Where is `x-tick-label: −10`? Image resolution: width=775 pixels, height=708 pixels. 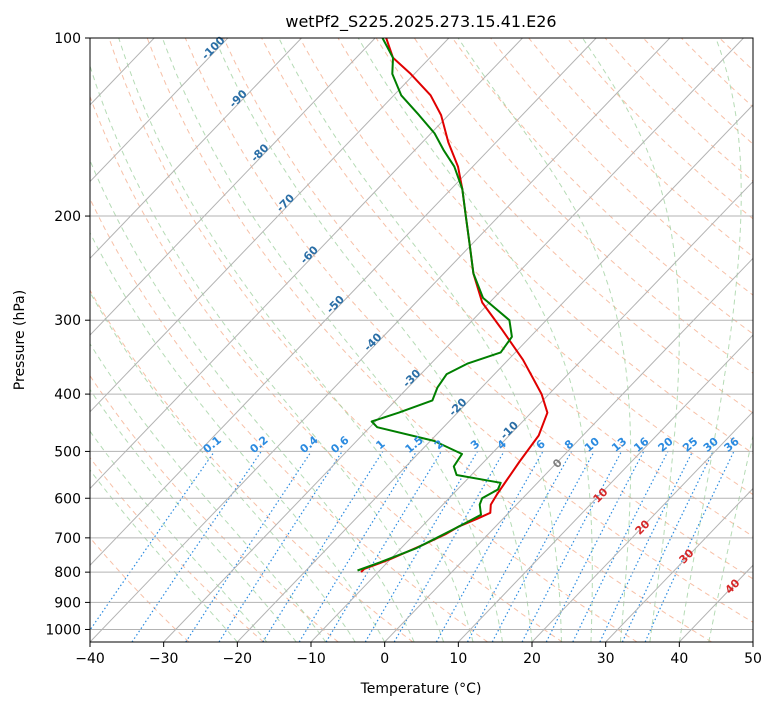
x-tick-label: −10 is located at coordinates (311, 659).